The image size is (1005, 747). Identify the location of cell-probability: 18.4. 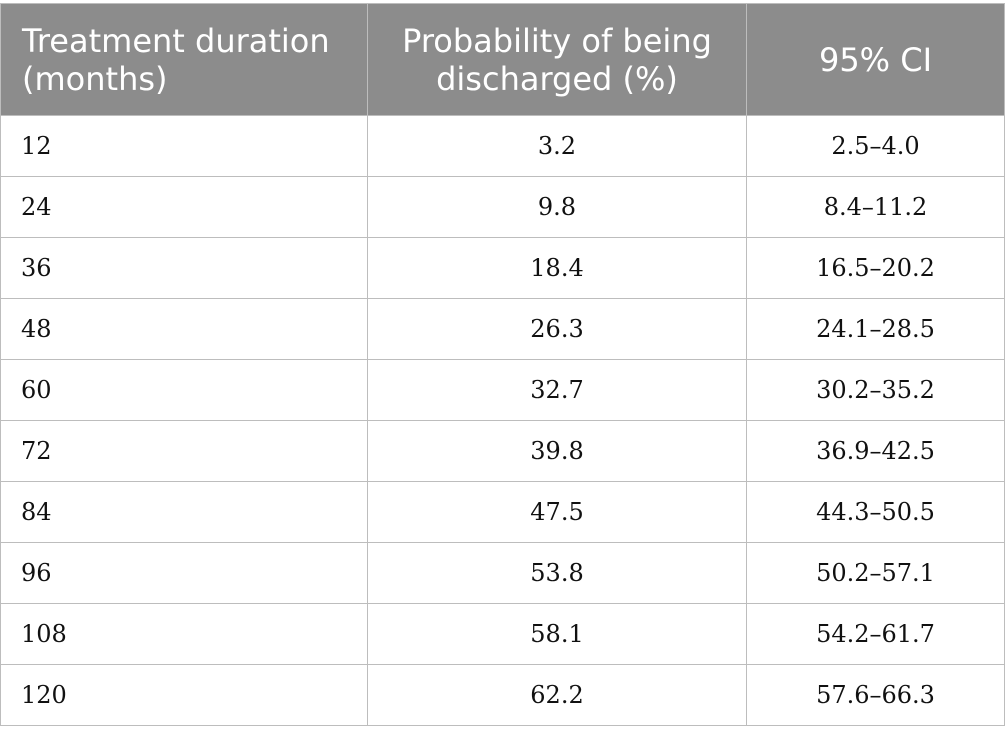
(557, 268).